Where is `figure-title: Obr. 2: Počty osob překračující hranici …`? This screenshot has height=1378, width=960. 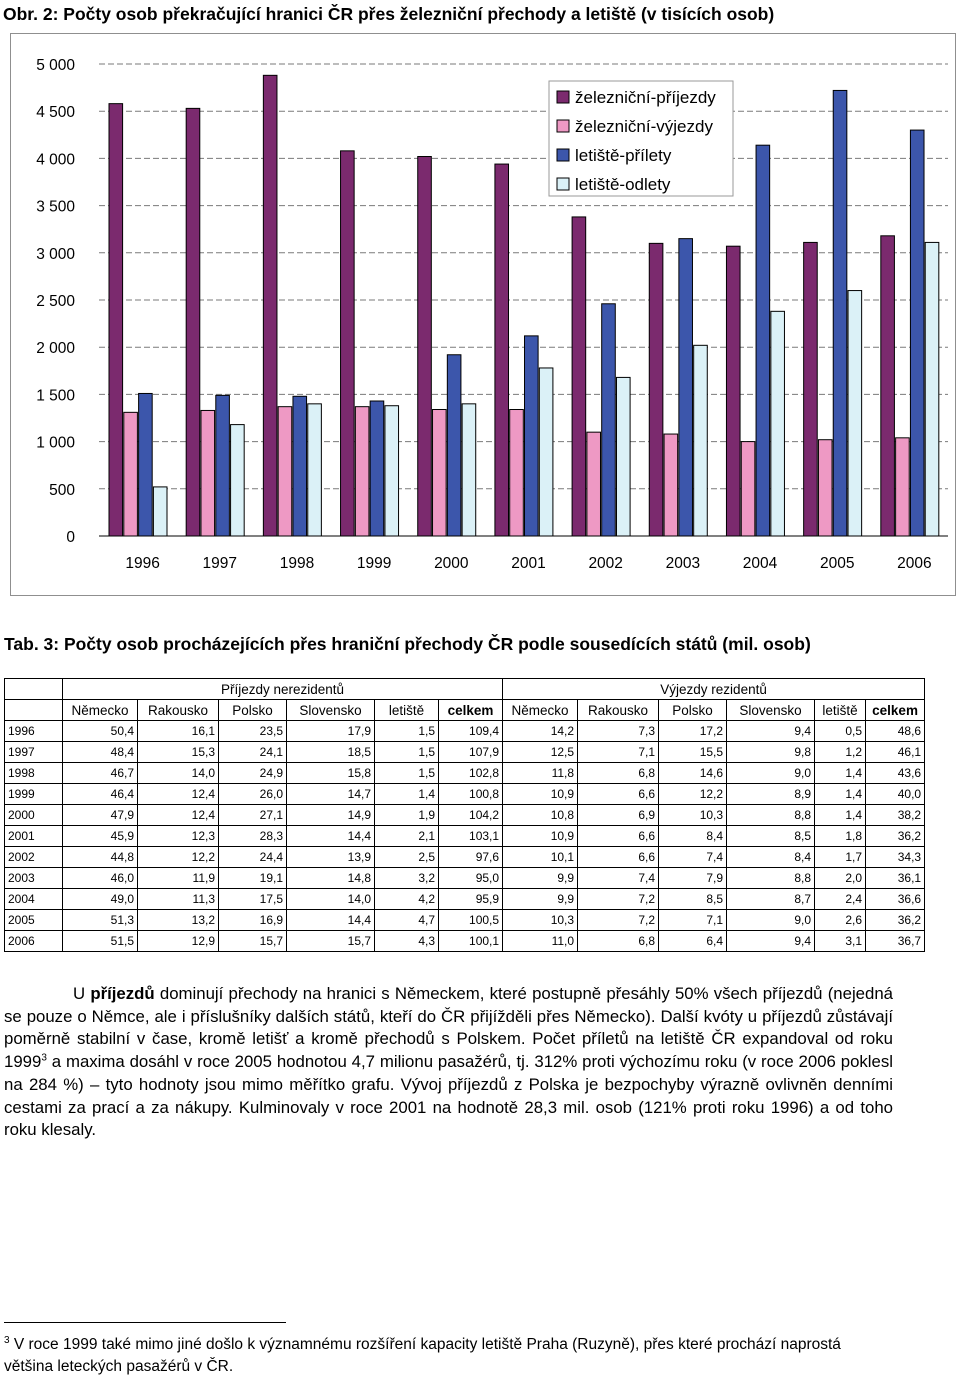
figure-title: Obr. 2: Počty osob překračující hranici … is located at coordinates (389, 14).